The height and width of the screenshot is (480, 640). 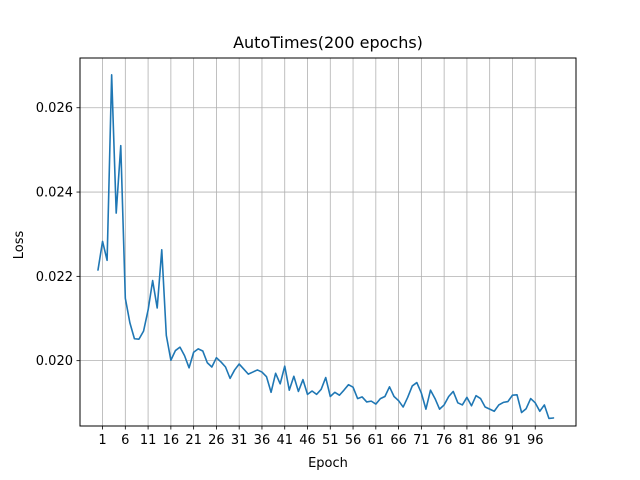 What do you see at coordinates (125, 440) in the screenshot?
I see `x-tick-label: 6` at bounding box center [125, 440].